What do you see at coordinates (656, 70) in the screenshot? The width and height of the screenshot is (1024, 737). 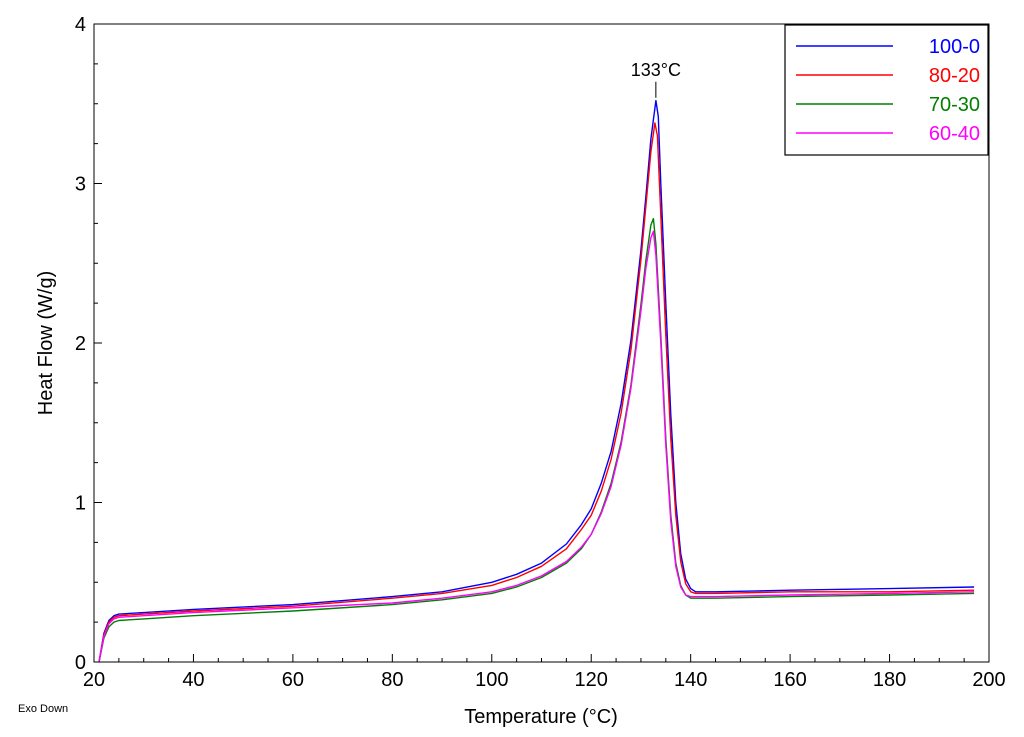 I see `peak-annotation: 133°C` at bounding box center [656, 70].